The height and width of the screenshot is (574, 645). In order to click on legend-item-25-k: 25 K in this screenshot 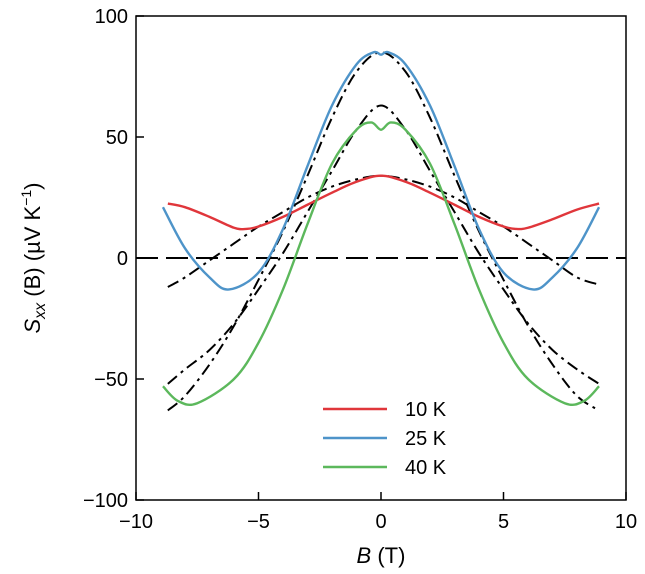, I will do `click(385, 439)`.